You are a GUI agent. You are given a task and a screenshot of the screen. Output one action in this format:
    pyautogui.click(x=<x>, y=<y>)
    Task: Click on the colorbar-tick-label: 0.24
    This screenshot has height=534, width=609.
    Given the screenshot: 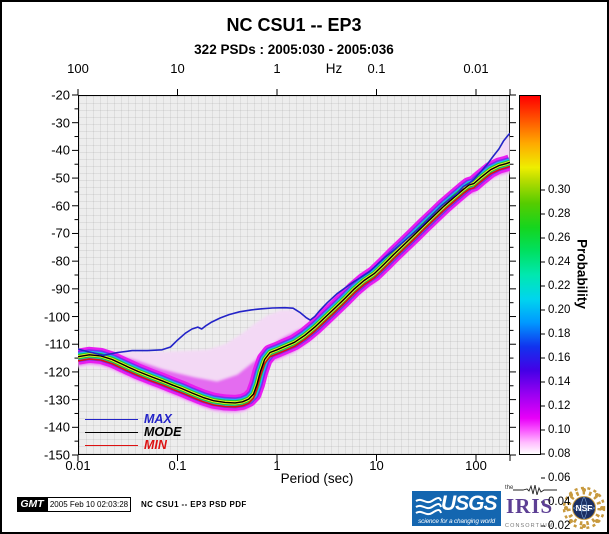 What is the action you would take?
    pyautogui.click(x=559, y=262)
    